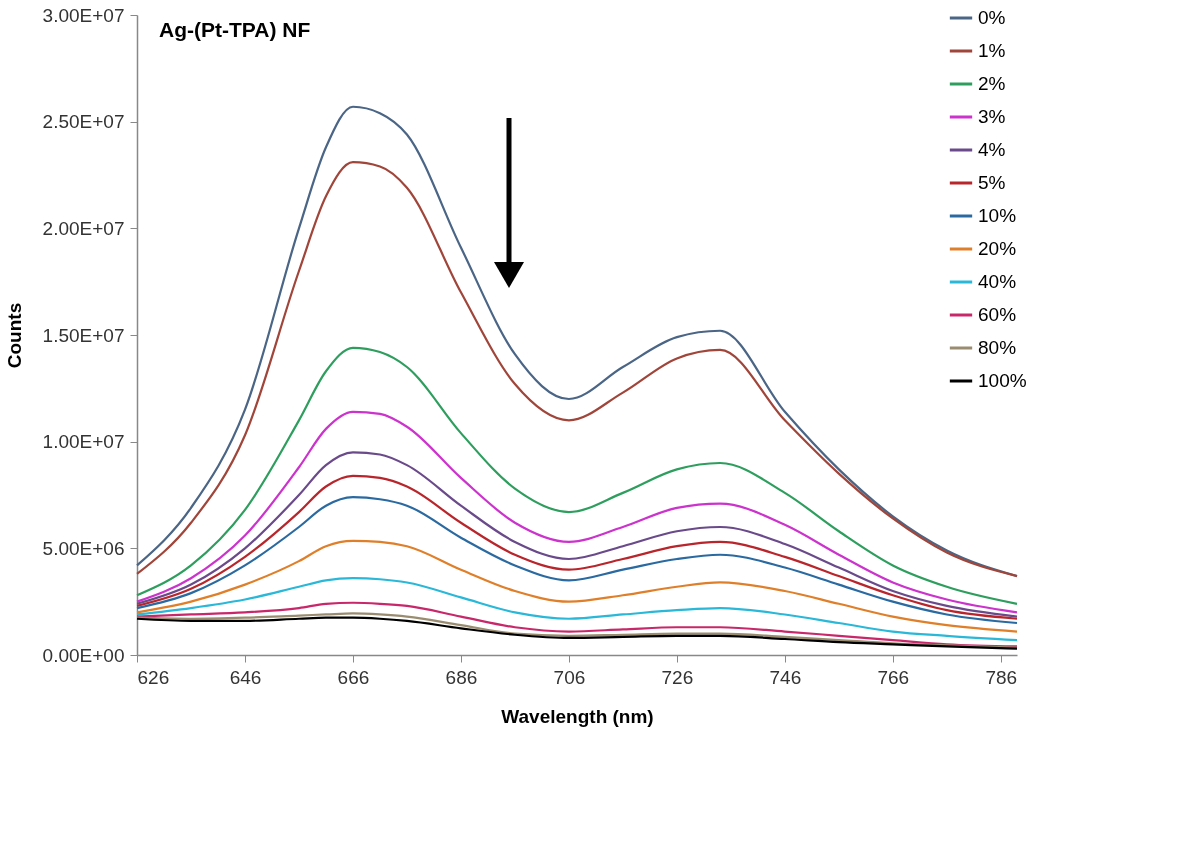 The height and width of the screenshot is (868, 1204). Describe the element at coordinates (83, 15) in the screenshot. I see `y-tick-label: 3.00E+07` at that location.